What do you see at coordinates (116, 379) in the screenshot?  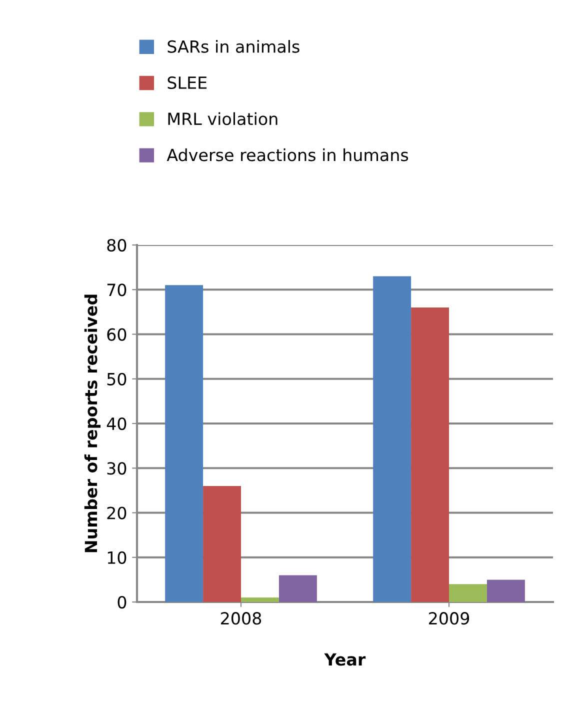 I see `y-tick-label: 50` at bounding box center [116, 379].